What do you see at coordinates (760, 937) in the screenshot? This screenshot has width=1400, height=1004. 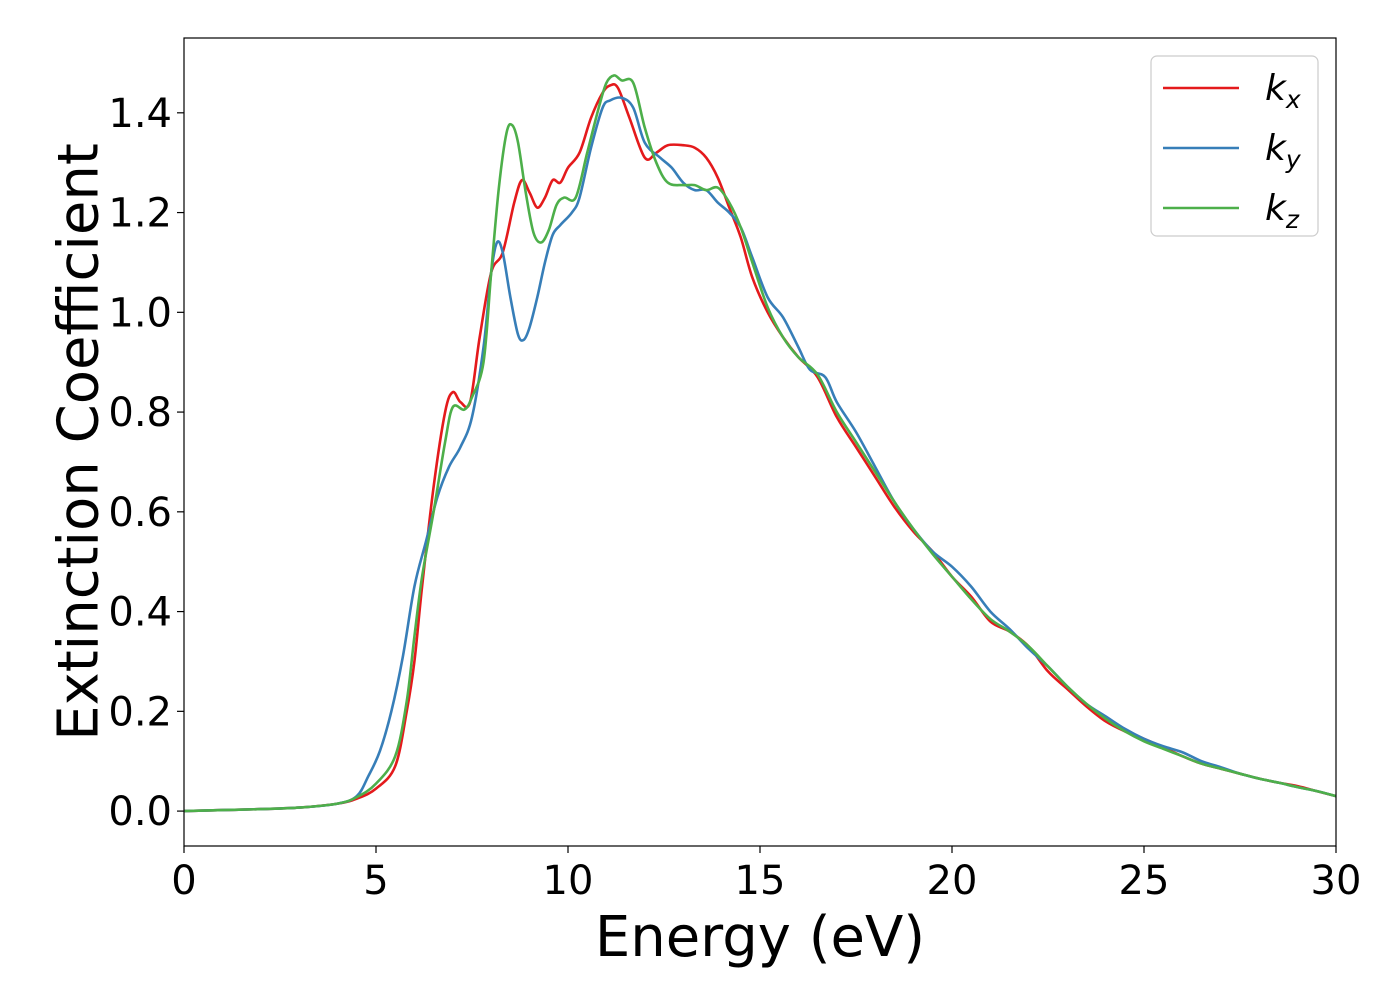 I see `x-axis-label: Energy (eV)` at bounding box center [760, 937].